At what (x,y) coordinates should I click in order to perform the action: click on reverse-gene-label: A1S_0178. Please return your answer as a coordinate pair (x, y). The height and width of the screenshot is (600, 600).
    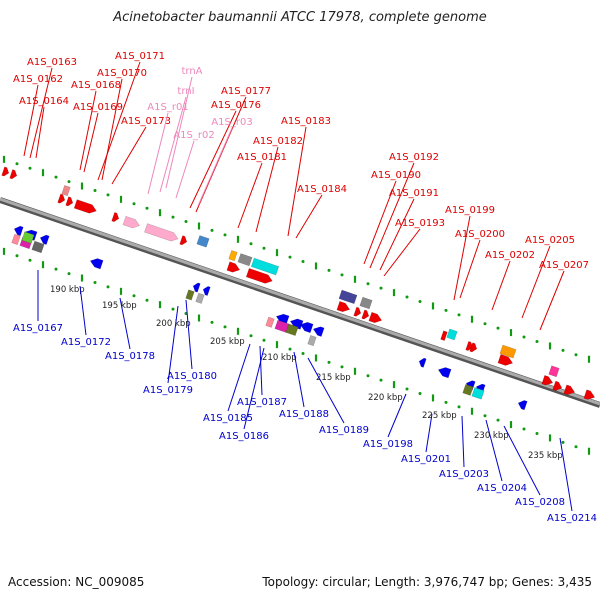
    Looking at the image, I should click on (130, 356).